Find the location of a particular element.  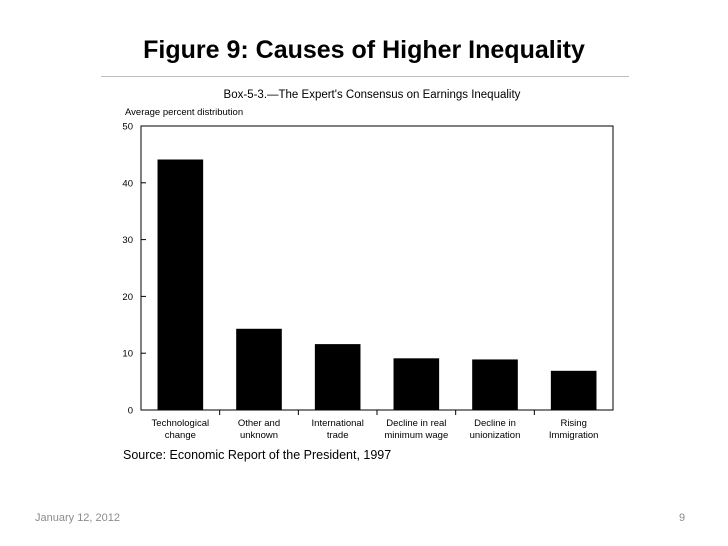

x-tick-label: Decline in real is located at coordinates (416, 423).